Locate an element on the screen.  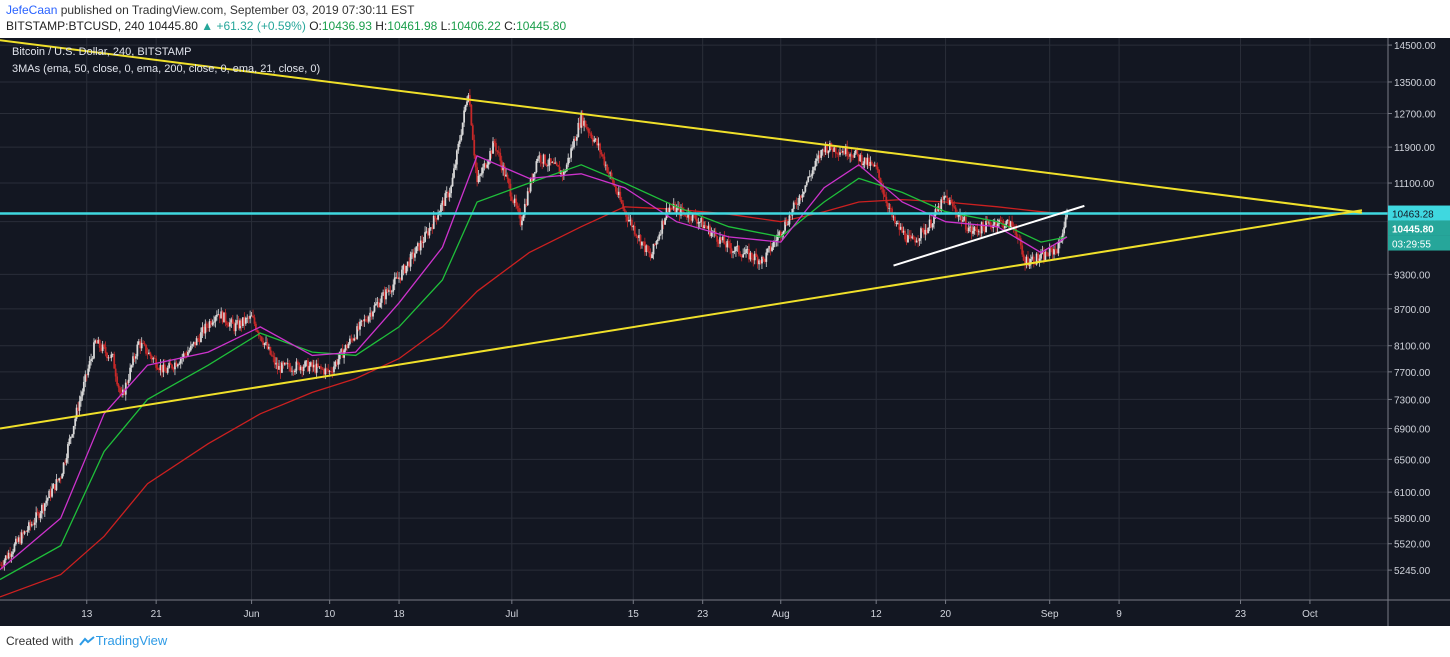
author-link: JefeCaan is located at coordinates (32, 10).